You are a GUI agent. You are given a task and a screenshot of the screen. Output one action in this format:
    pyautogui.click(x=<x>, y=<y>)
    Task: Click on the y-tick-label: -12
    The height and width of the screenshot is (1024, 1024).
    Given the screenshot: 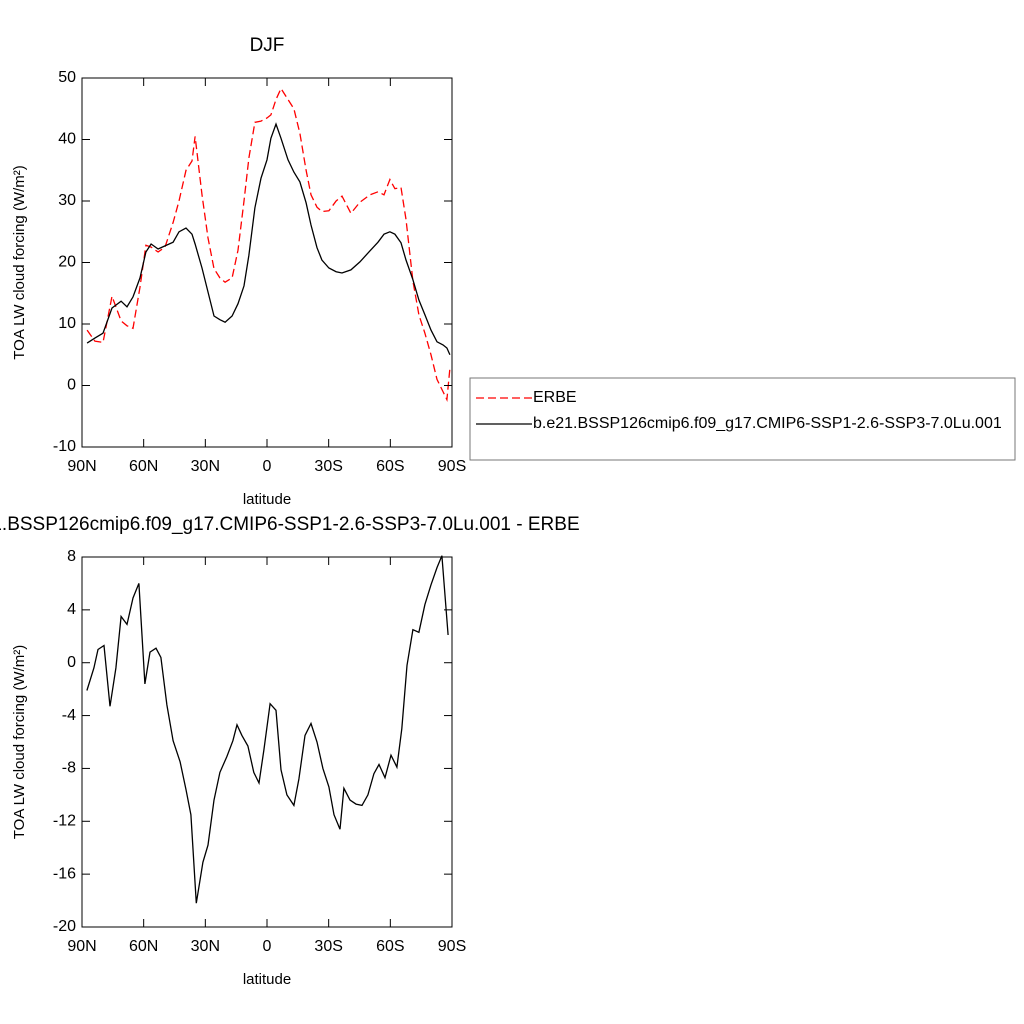 What is the action you would take?
    pyautogui.click(x=64, y=821)
    